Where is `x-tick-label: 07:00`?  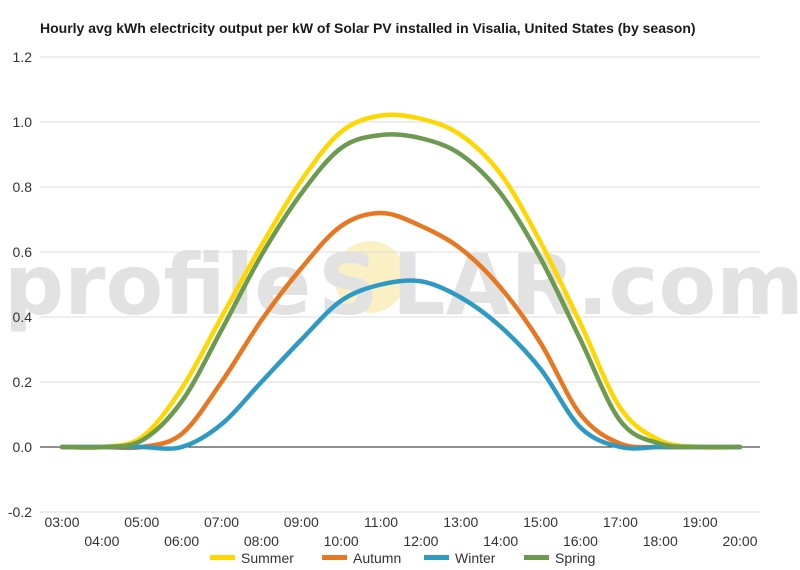
x-tick-label: 07:00 is located at coordinates (221, 522).